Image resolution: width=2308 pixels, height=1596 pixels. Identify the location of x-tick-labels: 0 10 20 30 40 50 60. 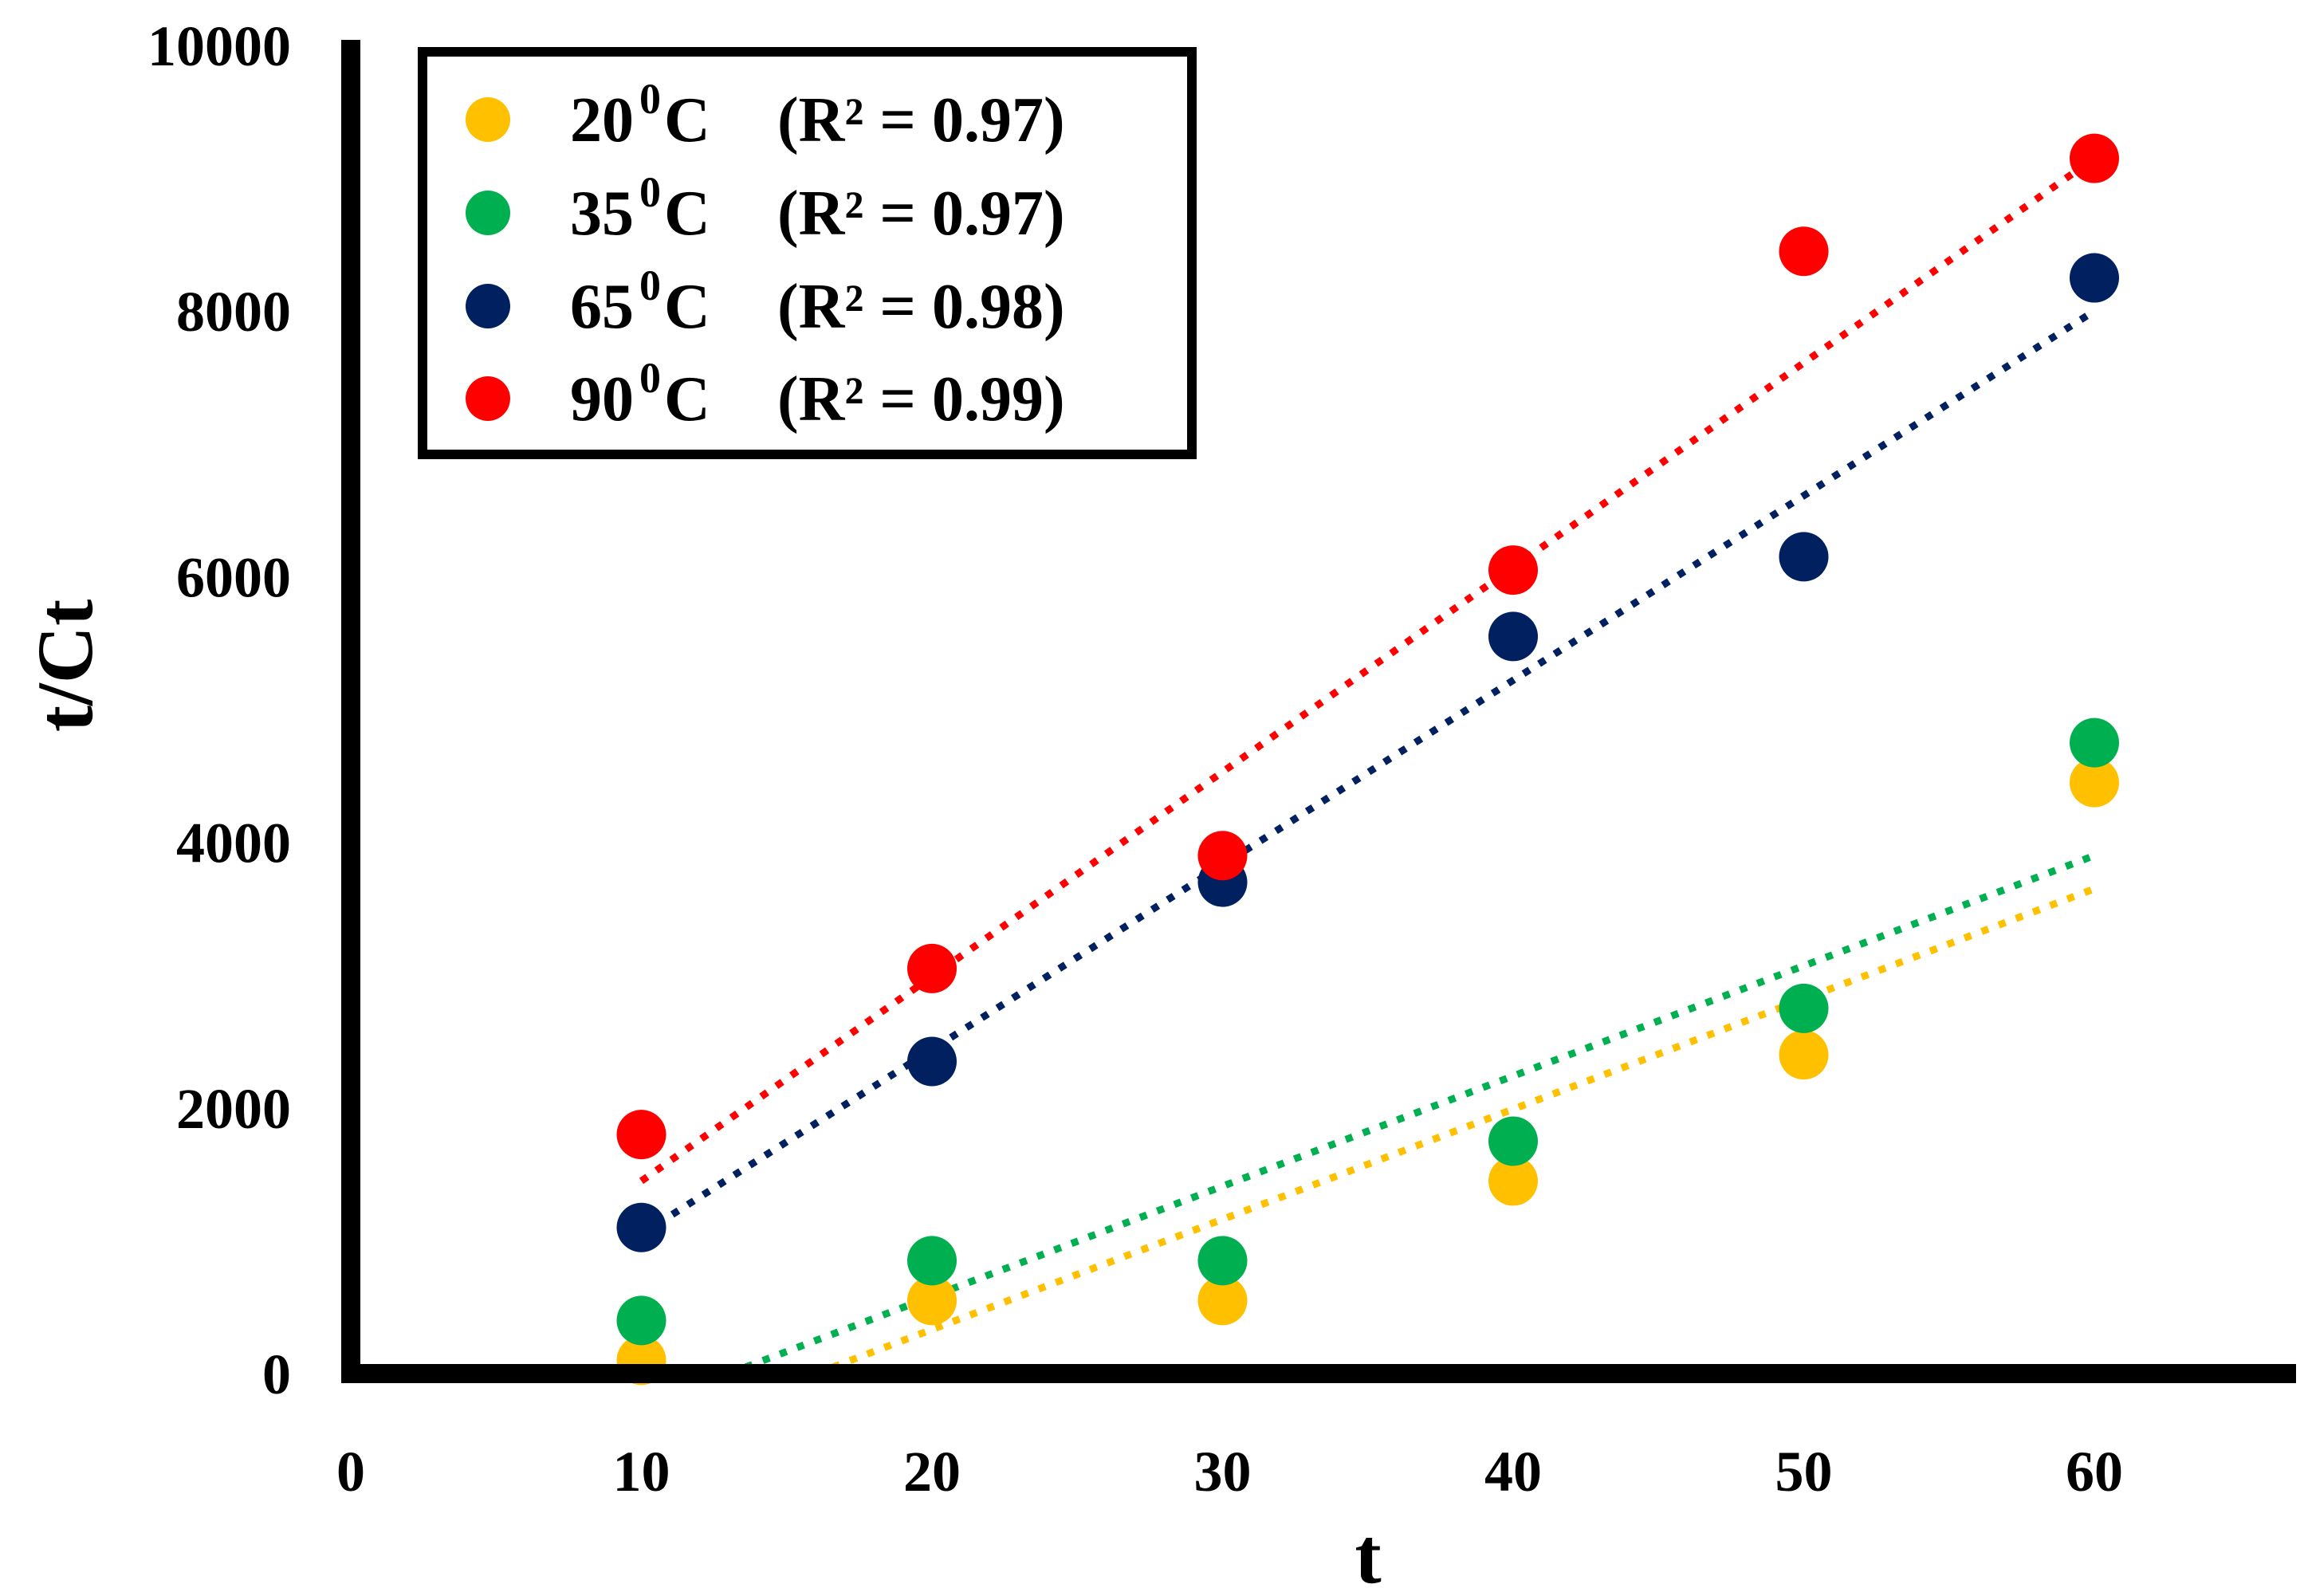
(1229, 1472).